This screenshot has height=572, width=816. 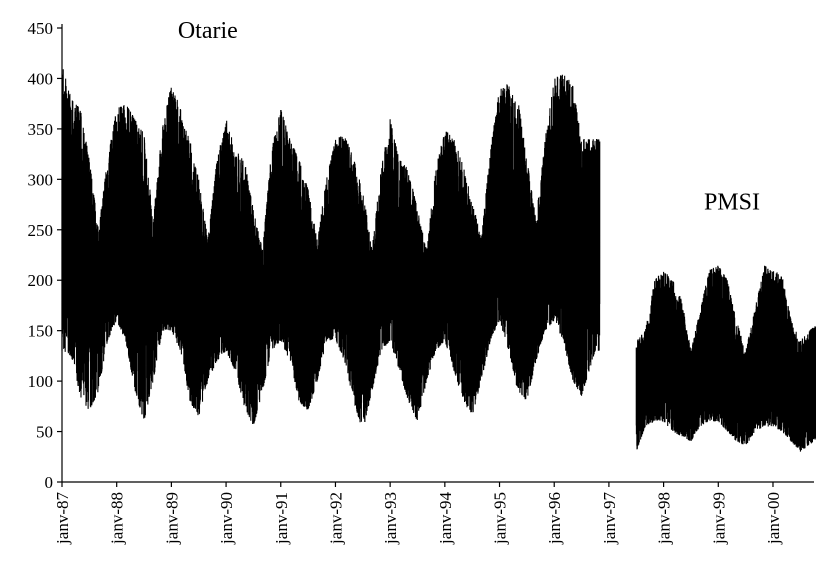 What do you see at coordinates (41, 179) in the screenshot?
I see `y-tick-label: 300` at bounding box center [41, 179].